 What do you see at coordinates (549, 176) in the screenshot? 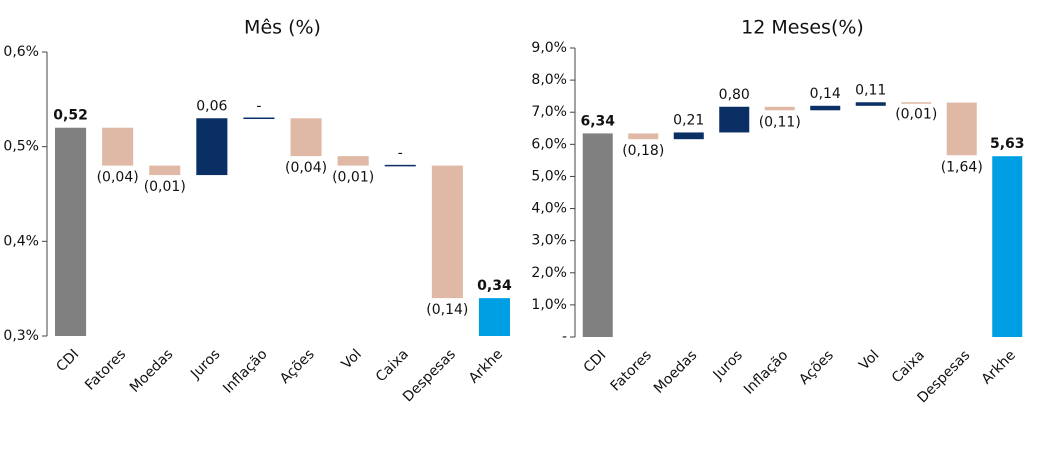
I see `y-tick-label: 5,0%` at bounding box center [549, 176].